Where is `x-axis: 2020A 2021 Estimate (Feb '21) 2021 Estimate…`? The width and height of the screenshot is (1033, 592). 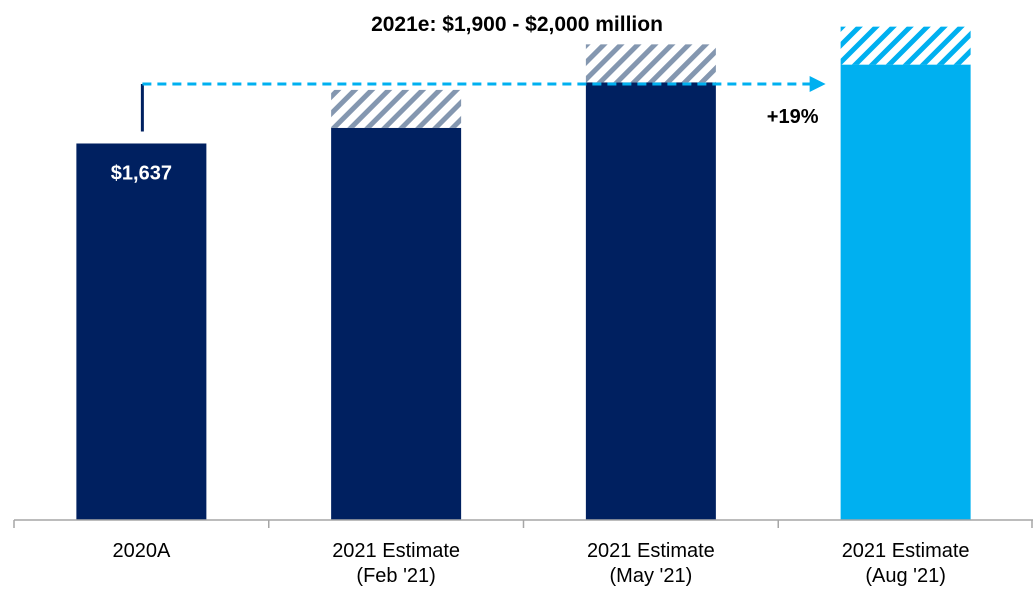 x-axis: 2020A 2021 Estimate (Feb '21) 2021 Estimate… is located at coordinates (523, 553).